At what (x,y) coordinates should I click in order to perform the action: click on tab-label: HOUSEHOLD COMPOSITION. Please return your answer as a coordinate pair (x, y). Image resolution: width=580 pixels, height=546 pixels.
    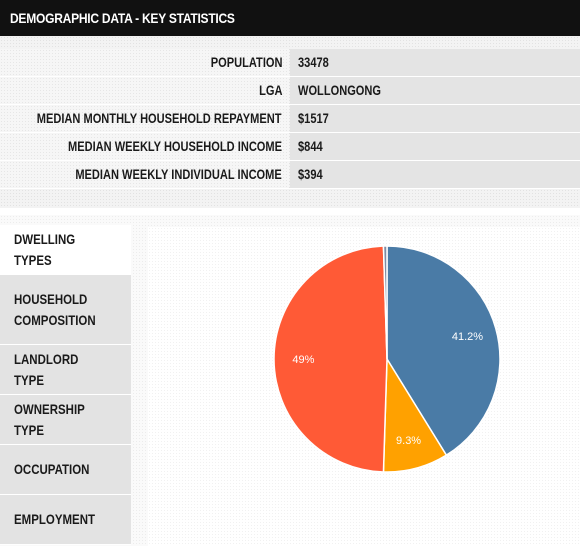
    Looking at the image, I should click on (55, 309).